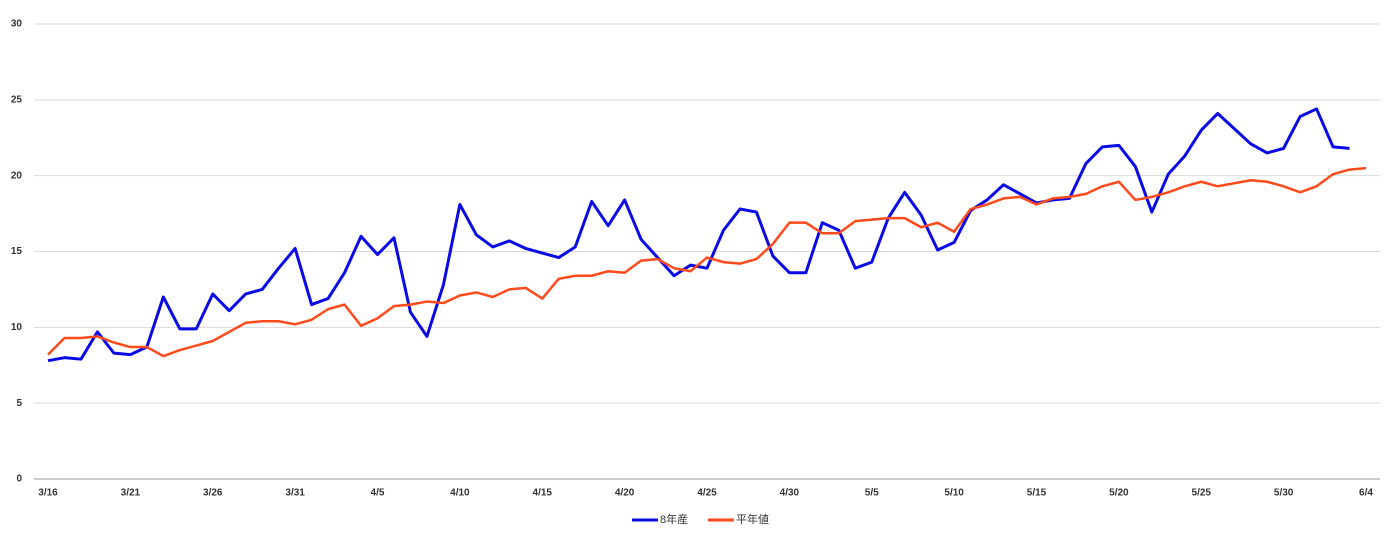  What do you see at coordinates (213, 493) in the screenshot?
I see `x-tick-label: 3/26` at bounding box center [213, 493].